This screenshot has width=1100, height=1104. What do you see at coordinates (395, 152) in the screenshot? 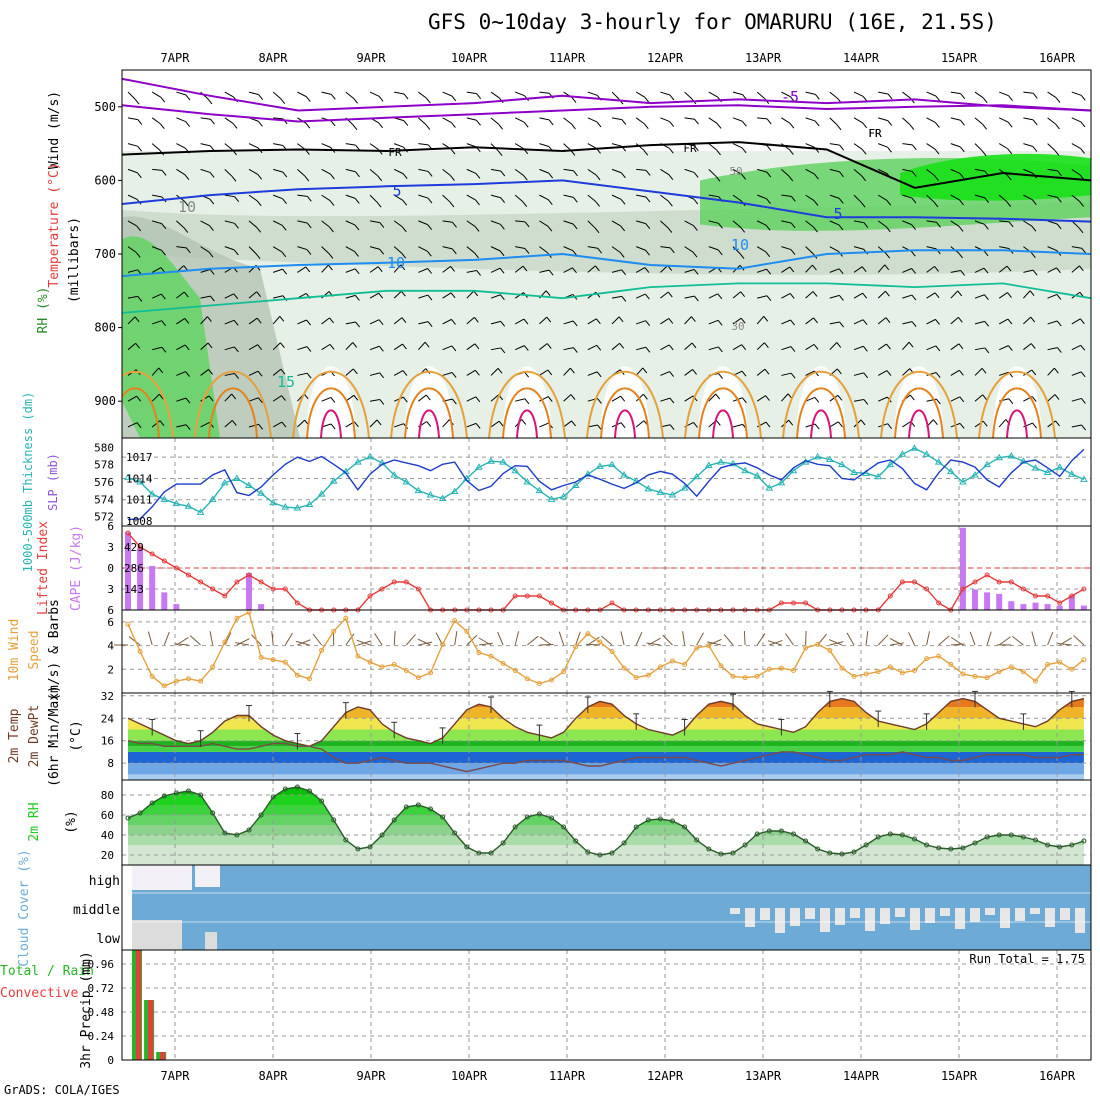
I see `contour-label: FR` at bounding box center [395, 152].